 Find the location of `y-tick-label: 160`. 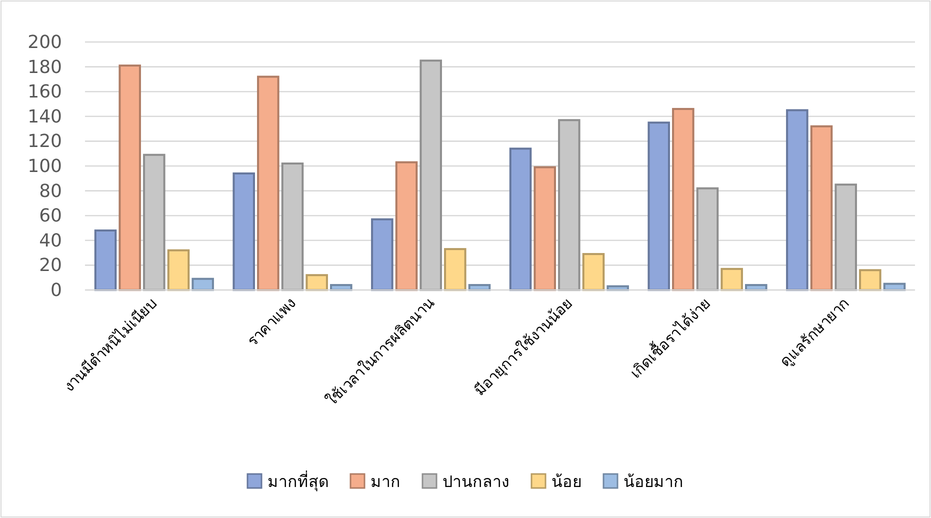

y-tick-label: 160 is located at coordinates (45, 92).